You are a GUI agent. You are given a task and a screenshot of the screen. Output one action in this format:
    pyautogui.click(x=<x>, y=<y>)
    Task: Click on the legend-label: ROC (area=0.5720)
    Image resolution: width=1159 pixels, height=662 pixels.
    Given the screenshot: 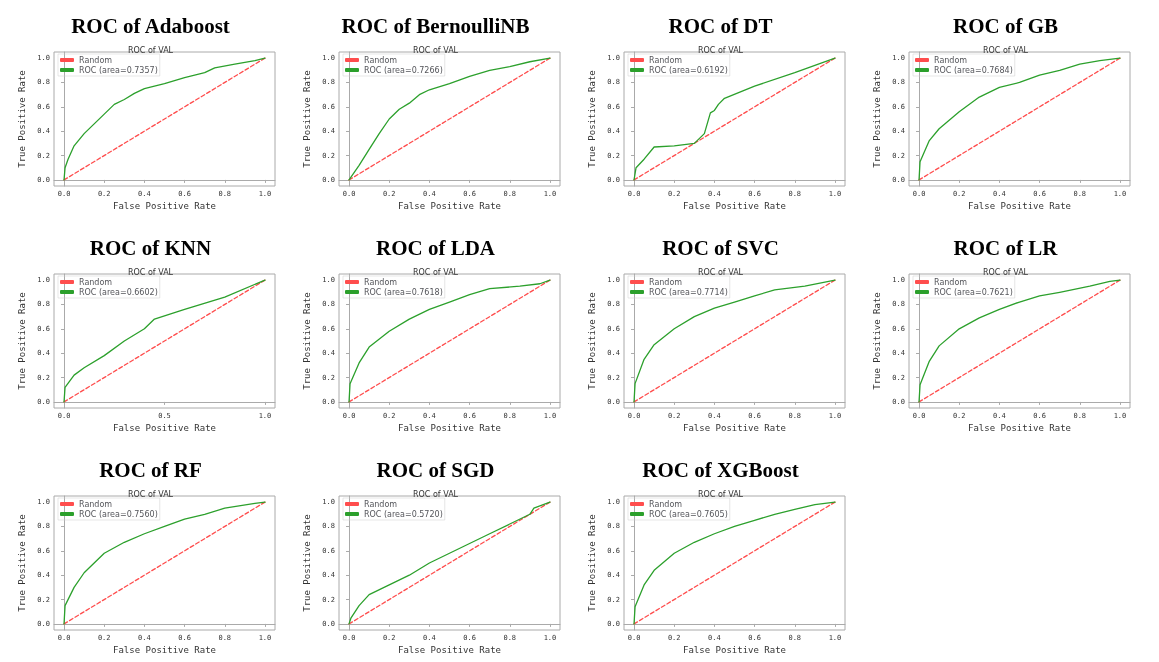 What is the action you would take?
    pyautogui.click(x=403, y=514)
    